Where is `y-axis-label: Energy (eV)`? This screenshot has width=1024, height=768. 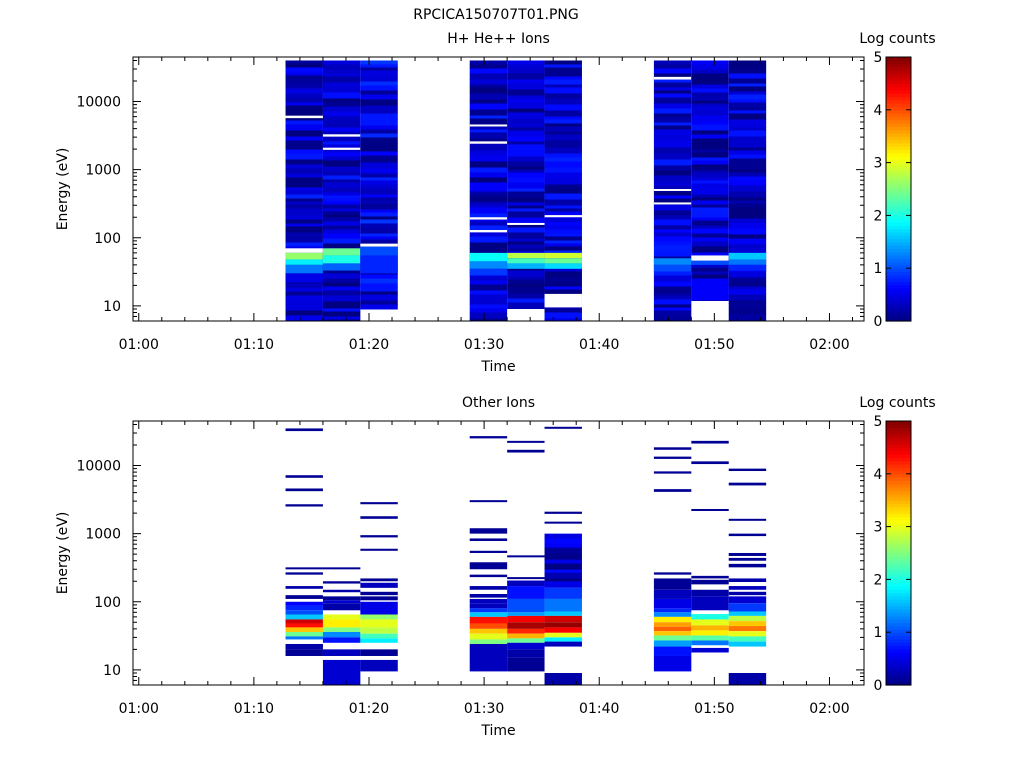
y-axis-label: Energy (eV) is located at coordinates (63, 189).